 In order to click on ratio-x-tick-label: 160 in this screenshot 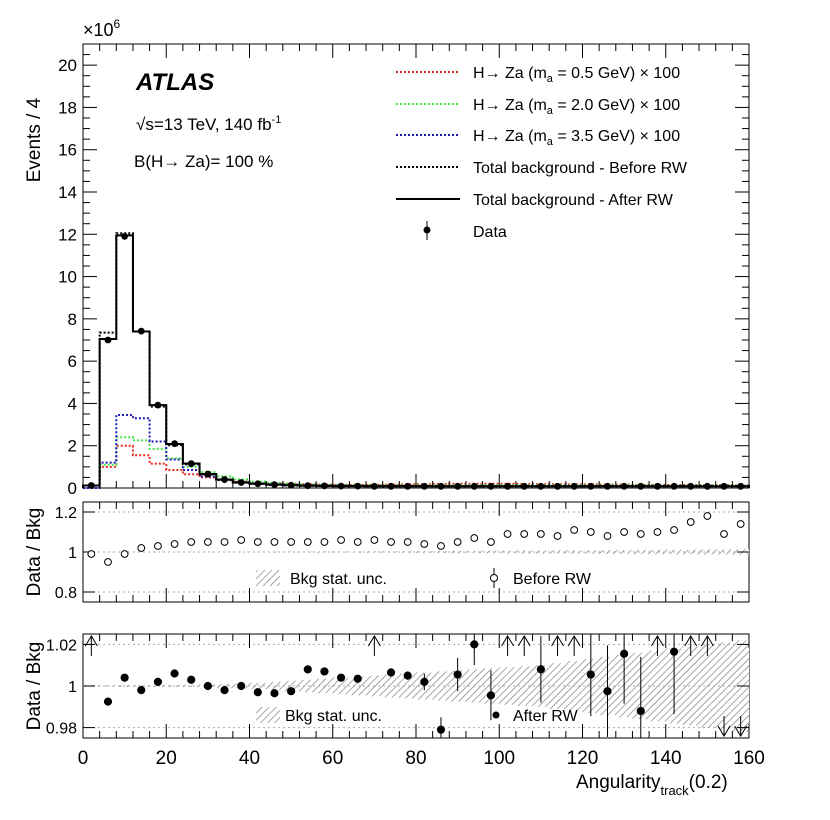, I will do `click(749, 758)`.